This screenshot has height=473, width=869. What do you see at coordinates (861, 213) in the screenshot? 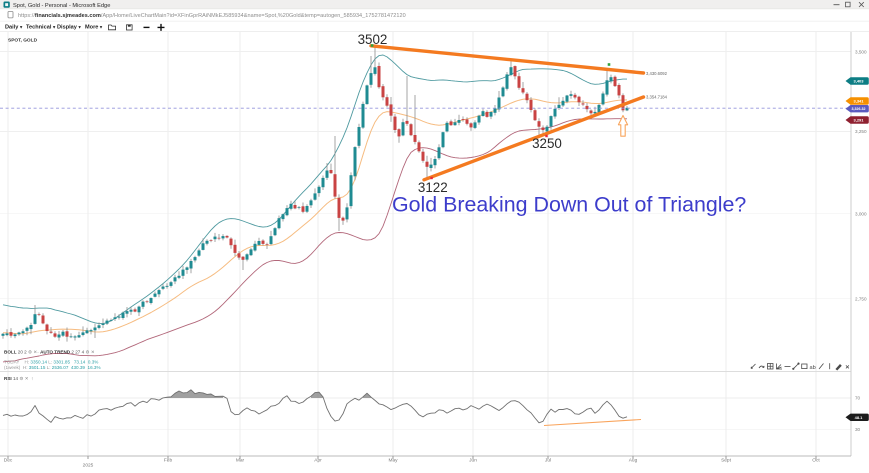
I see `svg-text: 3,000` at bounding box center [861, 213].